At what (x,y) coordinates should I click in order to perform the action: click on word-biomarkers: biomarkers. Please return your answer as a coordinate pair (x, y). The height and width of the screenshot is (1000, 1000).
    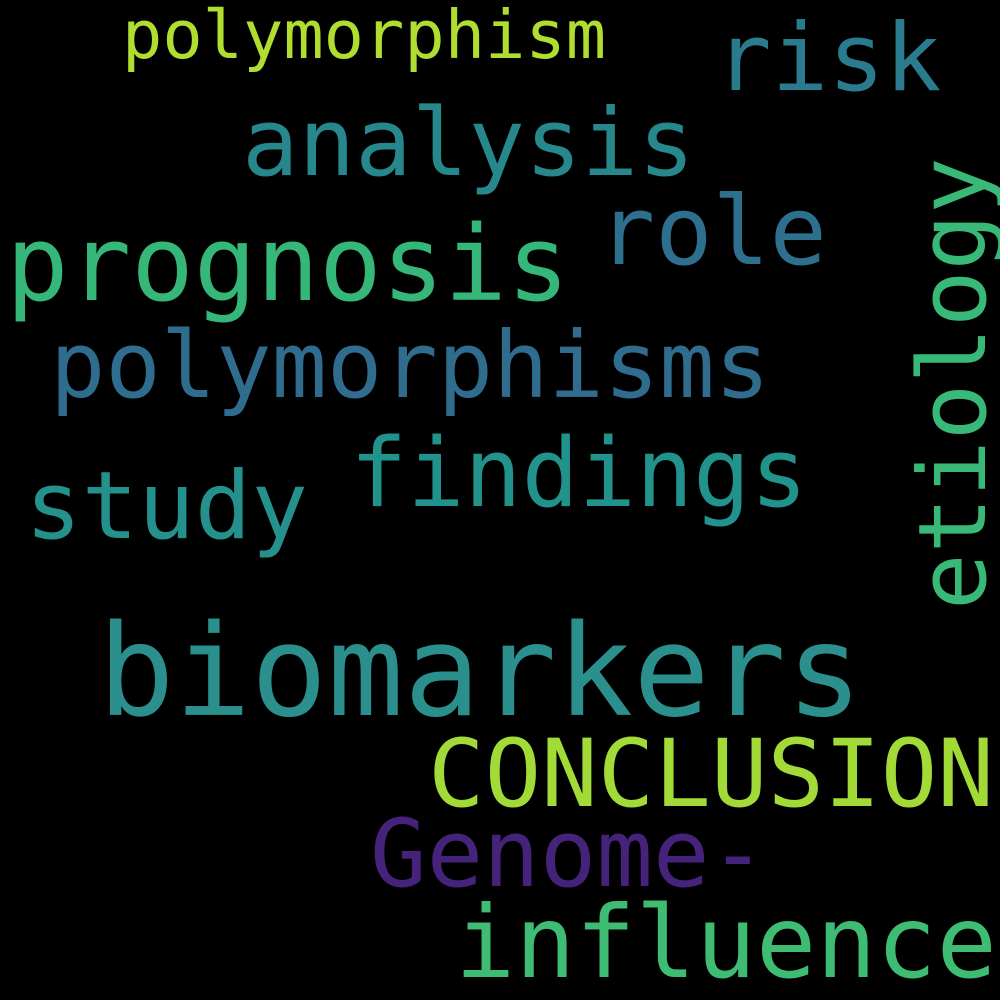
    Looking at the image, I should click on (480, 671).